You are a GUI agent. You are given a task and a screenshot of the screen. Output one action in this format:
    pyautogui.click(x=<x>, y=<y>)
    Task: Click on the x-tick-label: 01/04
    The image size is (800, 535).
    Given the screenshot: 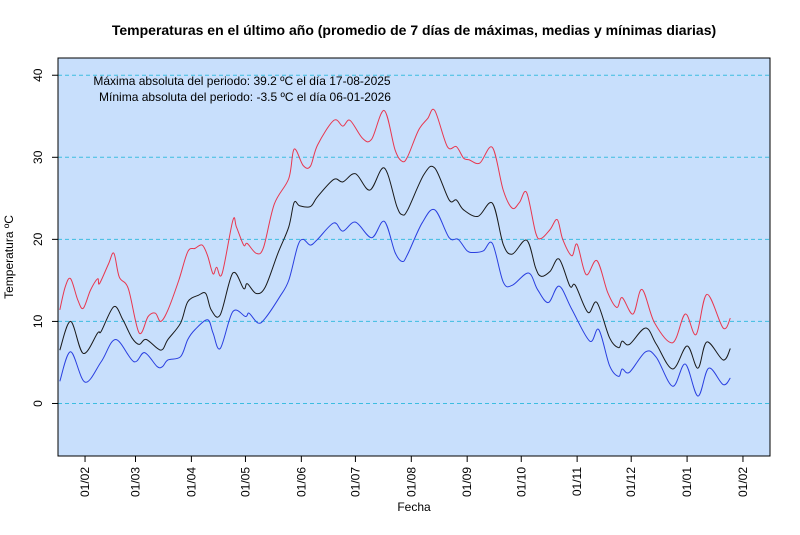 What is the action you would take?
    pyautogui.click(x=191, y=482)
    